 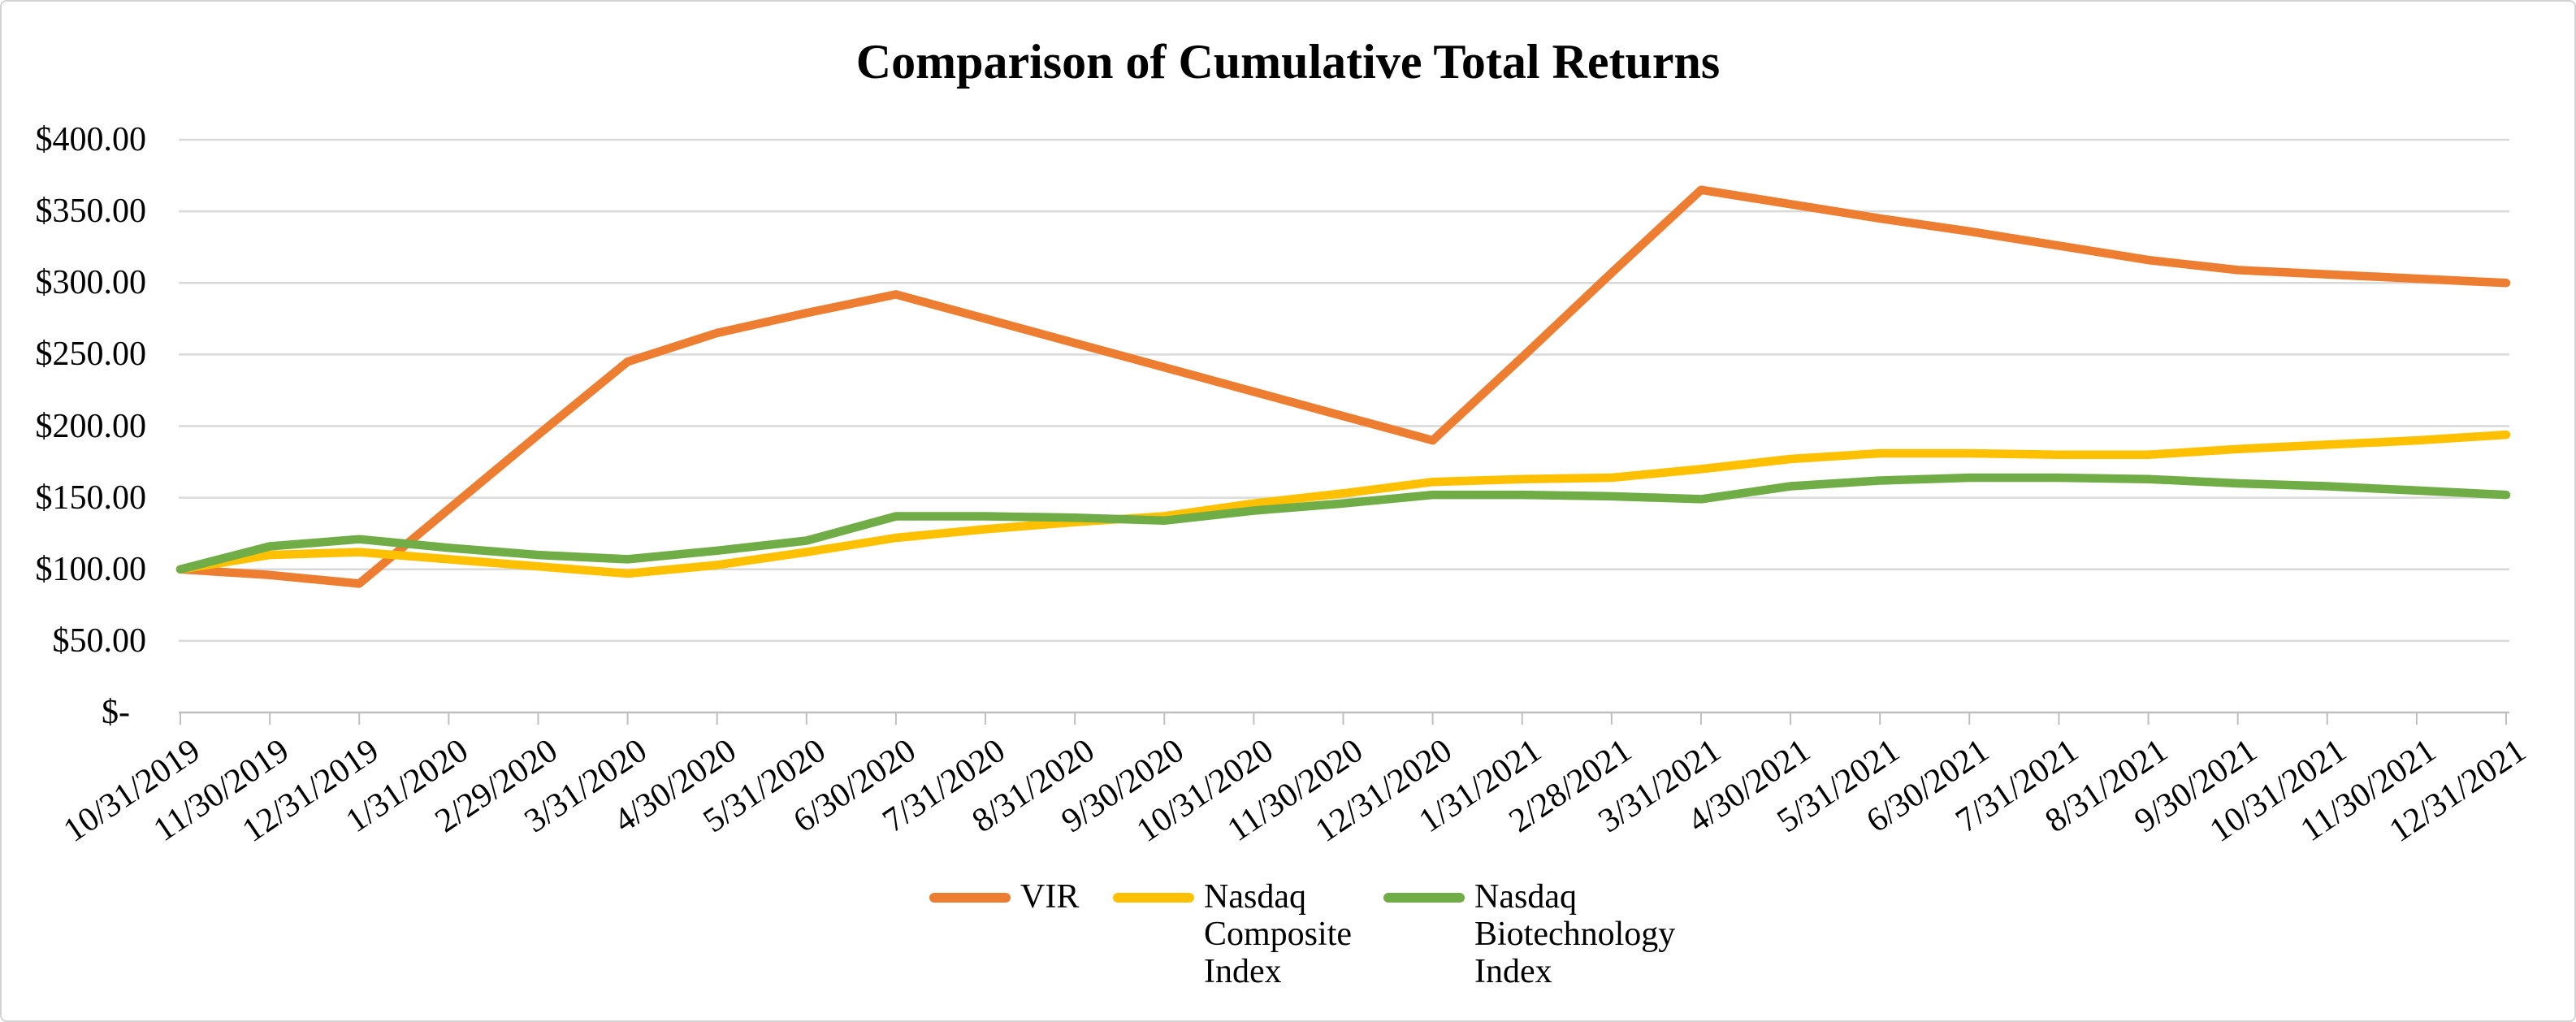 I want to click on y-axis-tick-label: $250.00, so click(x=91, y=355).